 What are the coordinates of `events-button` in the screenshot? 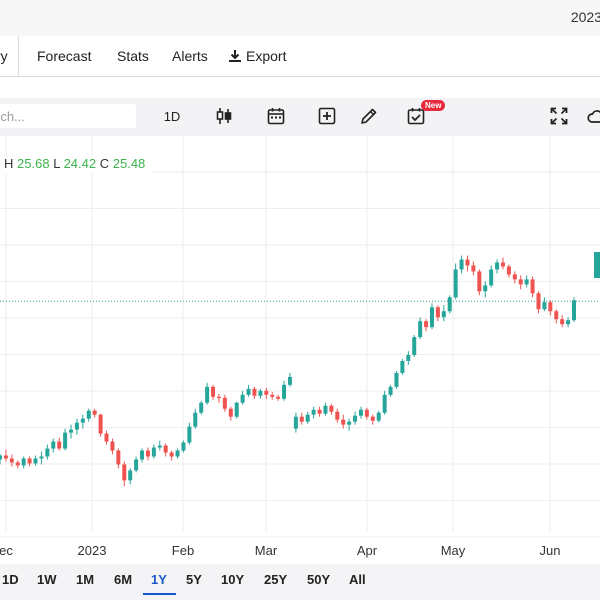 It's located at (416, 116).